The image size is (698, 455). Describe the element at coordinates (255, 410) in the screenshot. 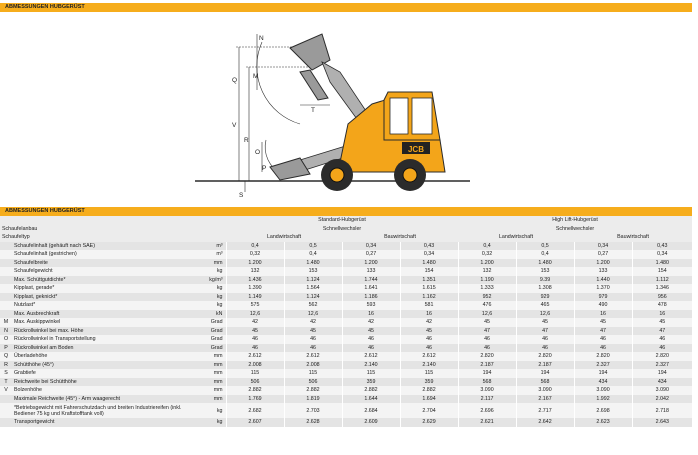

I see `row-value: 2.682` at that location.